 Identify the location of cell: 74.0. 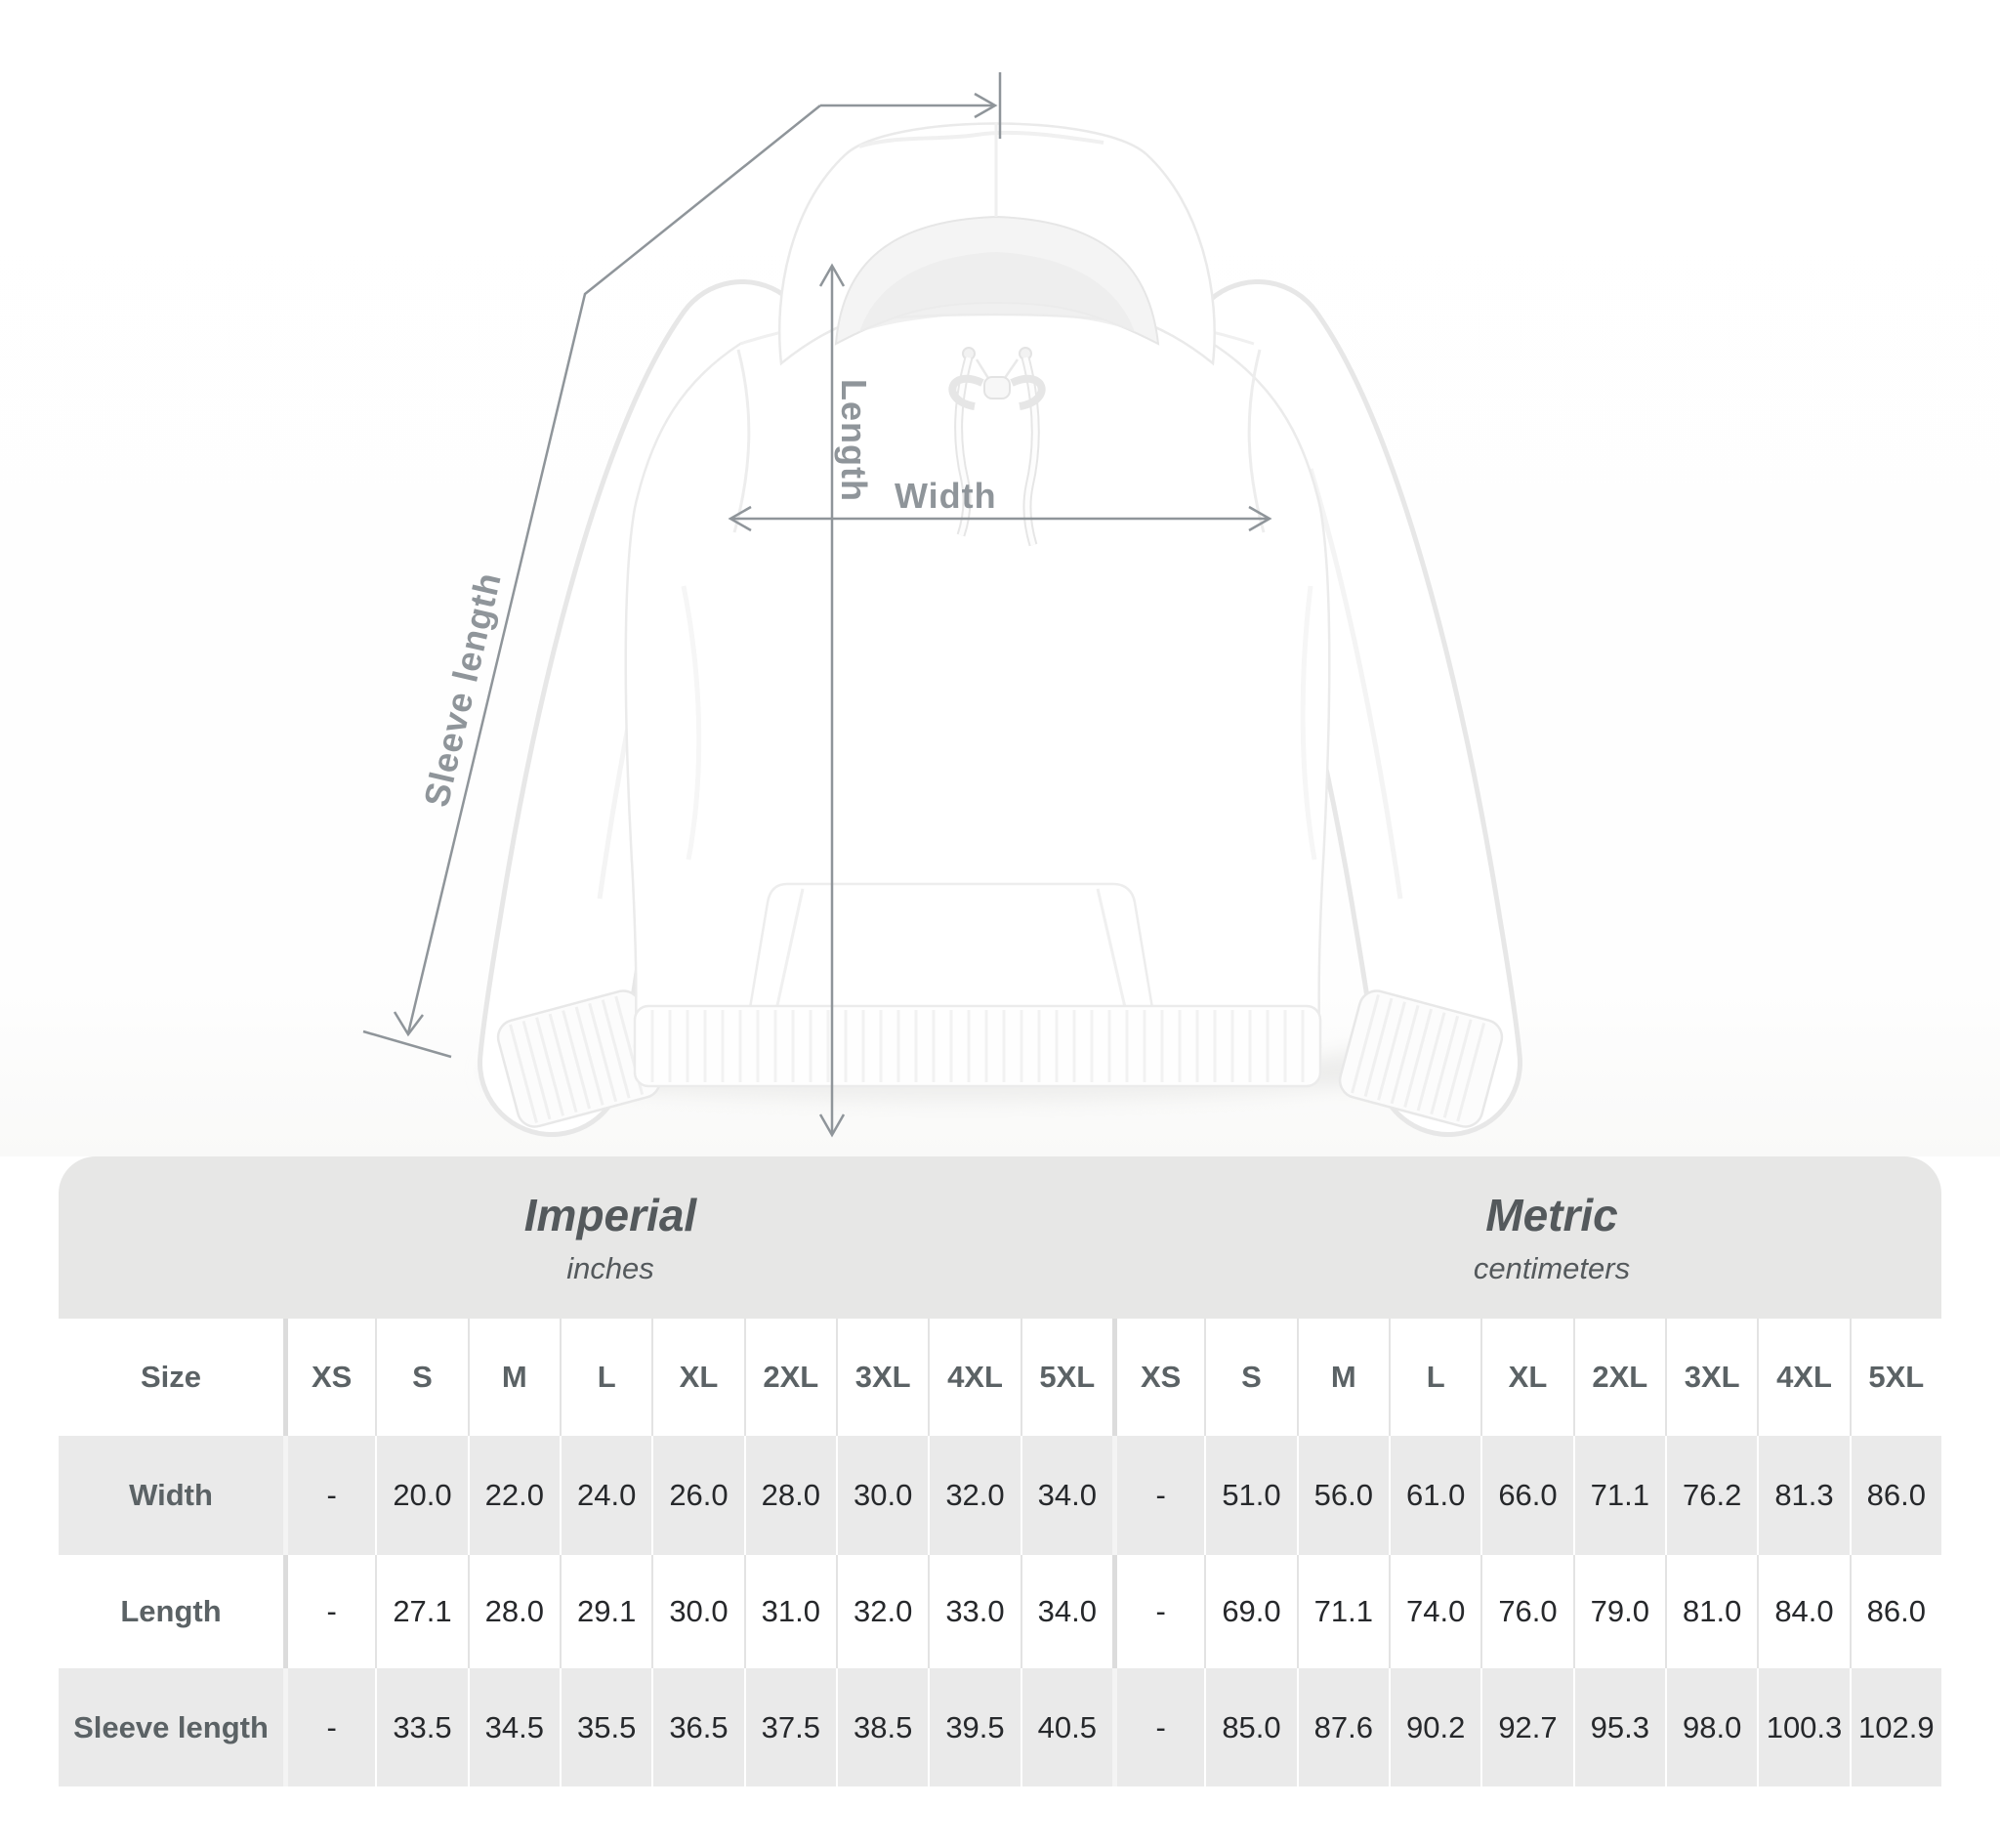
(1434, 1611).